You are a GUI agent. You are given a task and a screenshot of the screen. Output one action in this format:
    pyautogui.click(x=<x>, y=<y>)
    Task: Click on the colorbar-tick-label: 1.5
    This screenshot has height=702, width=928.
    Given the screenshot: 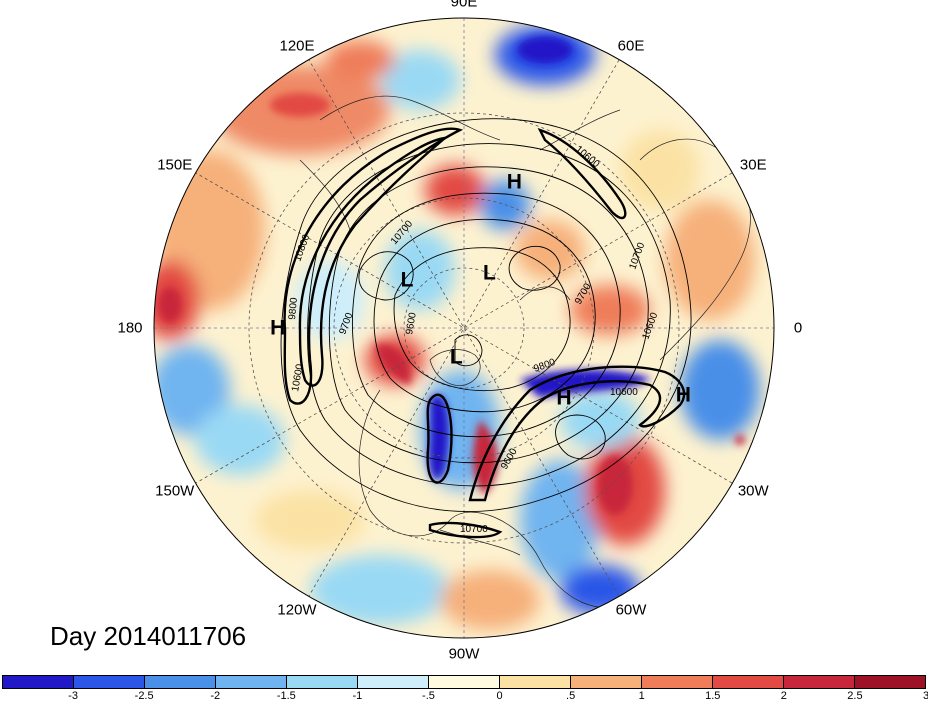 What is the action you would take?
    pyautogui.click(x=713, y=696)
    